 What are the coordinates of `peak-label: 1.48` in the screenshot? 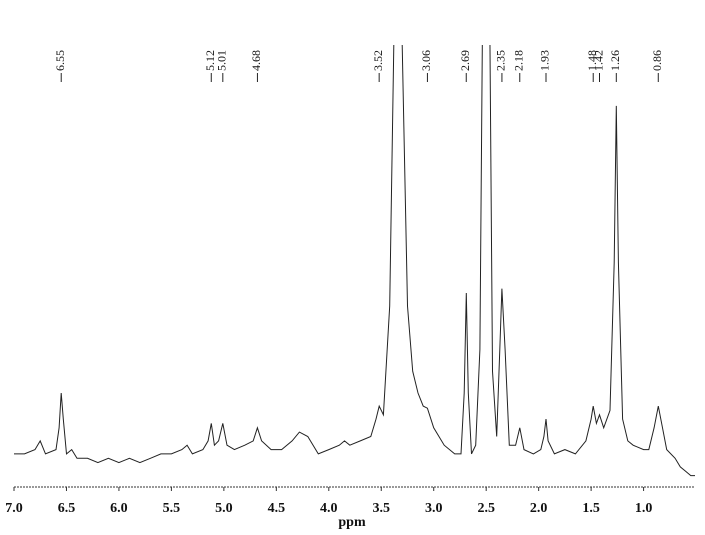 It's located at (592, 60).